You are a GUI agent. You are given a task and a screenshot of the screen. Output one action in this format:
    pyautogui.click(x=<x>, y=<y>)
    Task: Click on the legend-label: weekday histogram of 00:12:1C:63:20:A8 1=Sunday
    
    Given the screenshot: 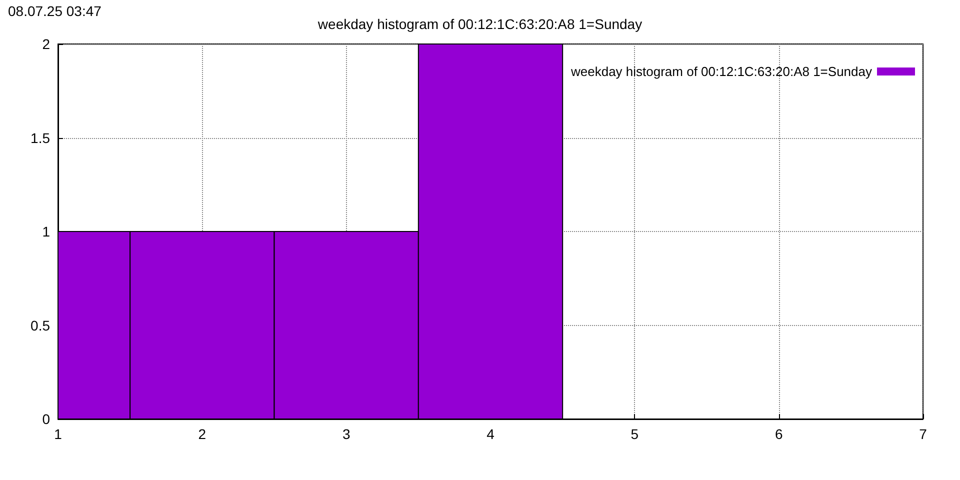 What is the action you would take?
    pyautogui.click(x=721, y=71)
    